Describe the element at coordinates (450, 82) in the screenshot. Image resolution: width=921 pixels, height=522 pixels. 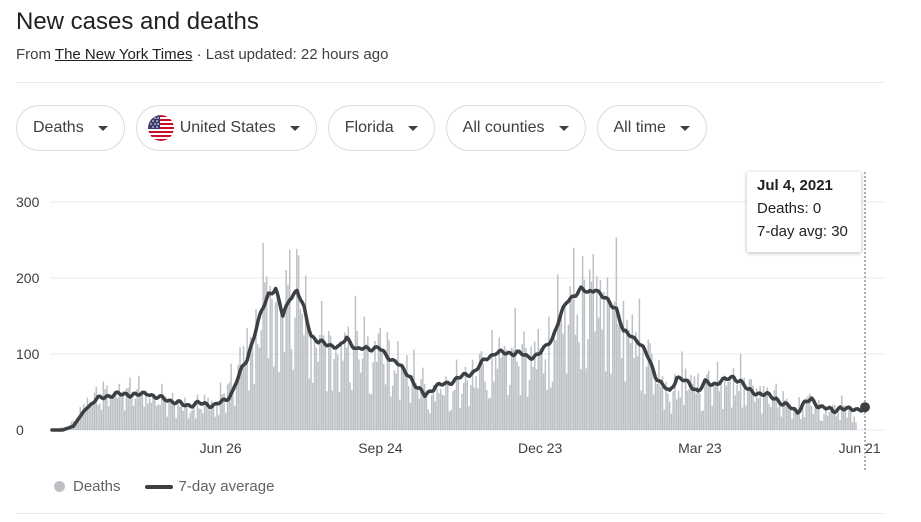
I see `top-divider` at that location.